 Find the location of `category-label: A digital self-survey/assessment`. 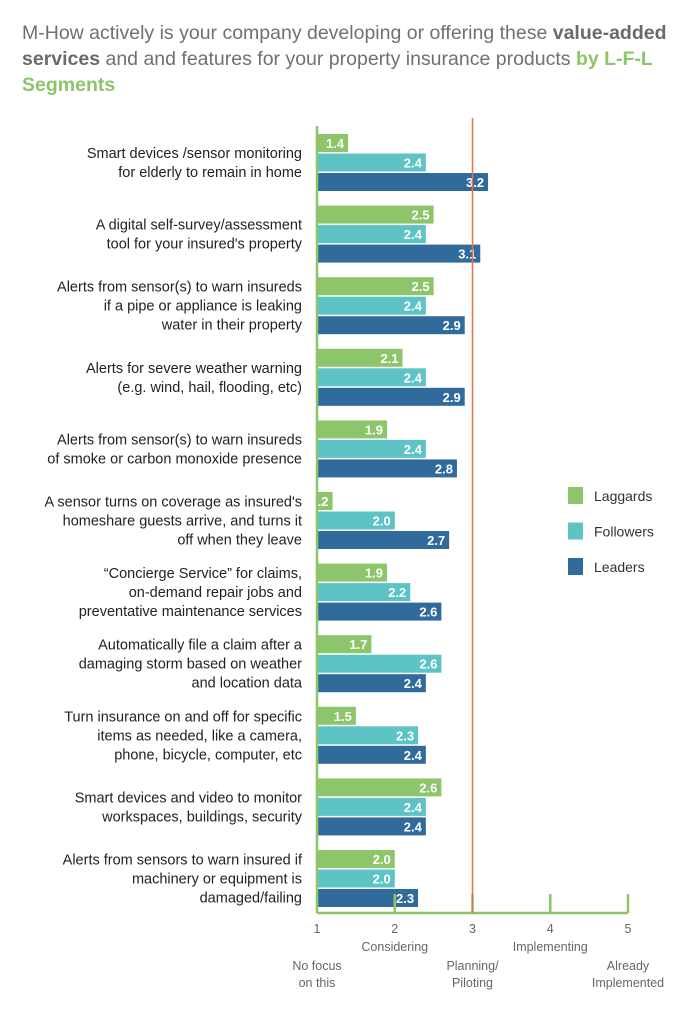

category-label: A digital self-survey/assessment is located at coordinates (199, 226).